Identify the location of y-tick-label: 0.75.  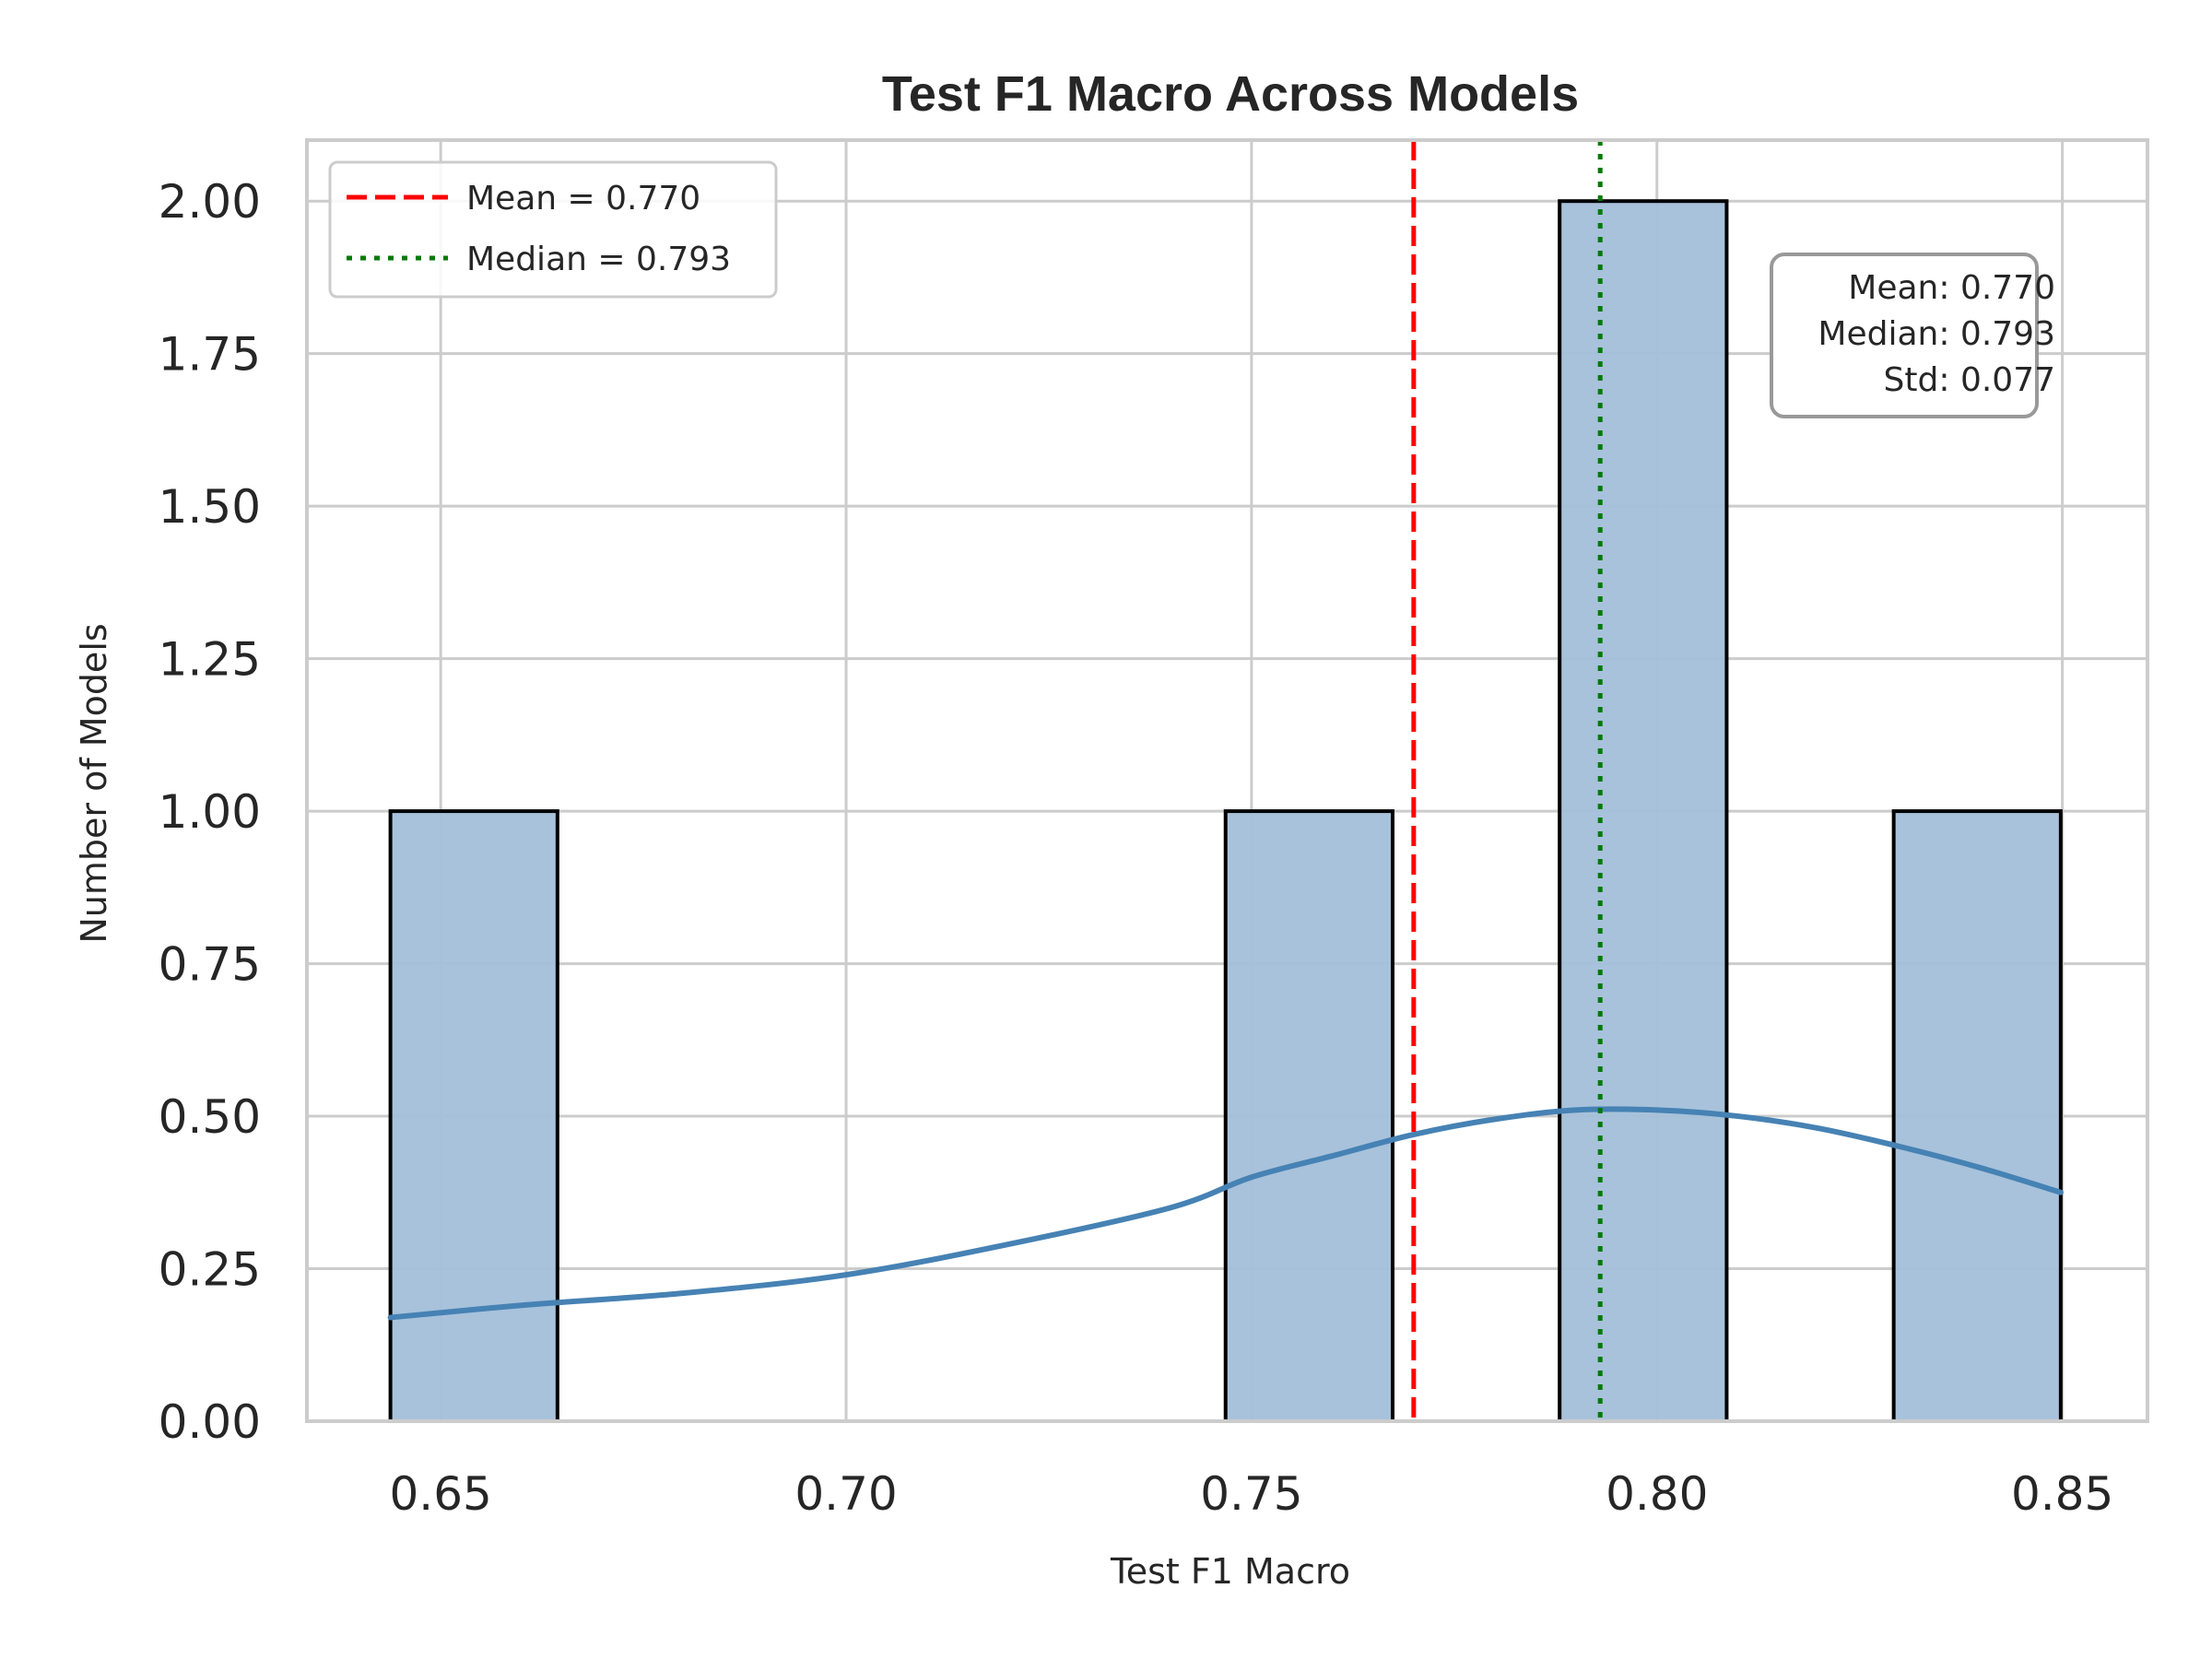
(210, 965).